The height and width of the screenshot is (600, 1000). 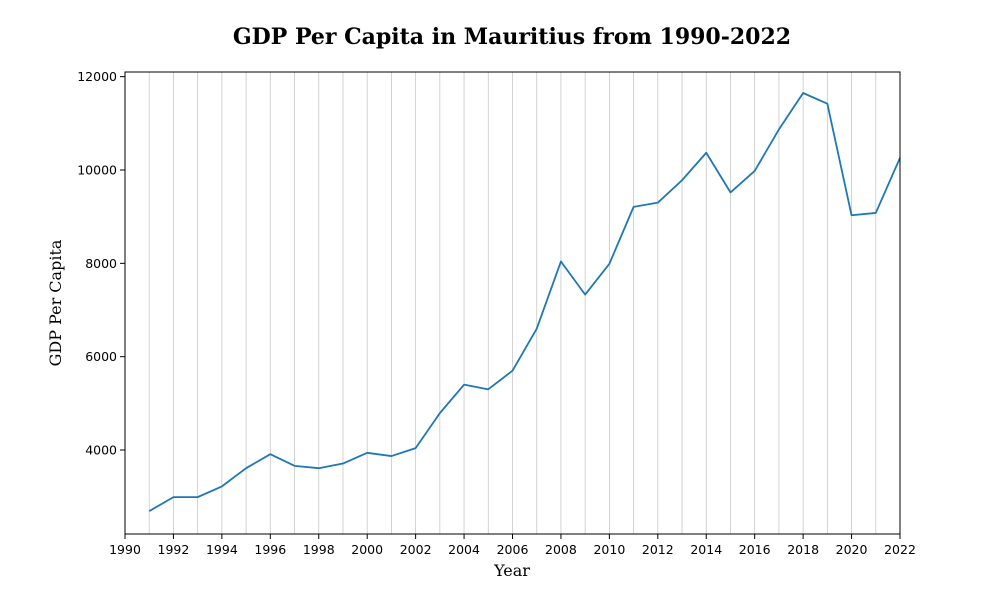 I want to click on x-tick-label: 2020, so click(x=852, y=549).